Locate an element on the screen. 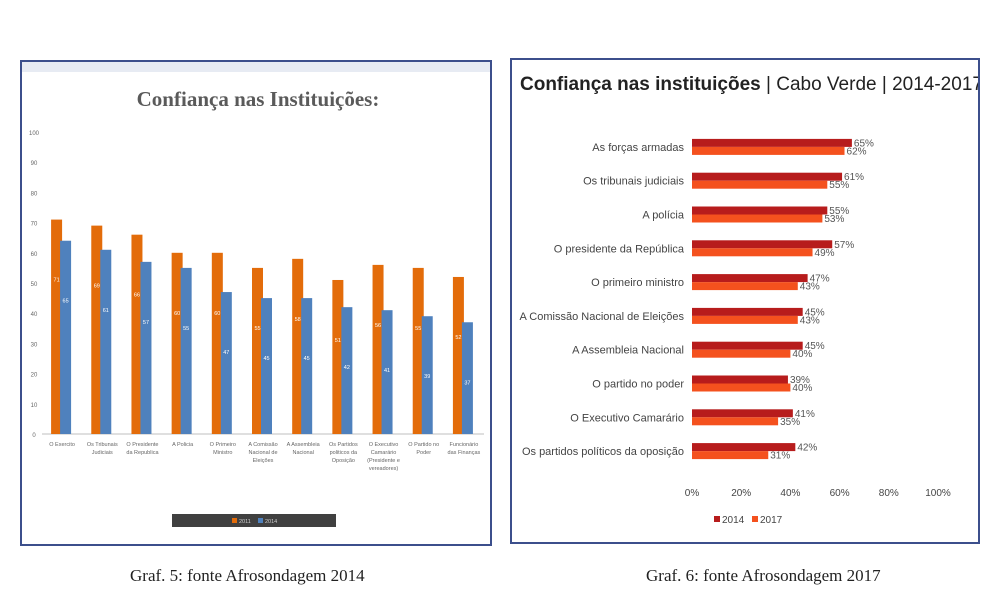  bar-value-label: 57% is located at coordinates (844, 245).